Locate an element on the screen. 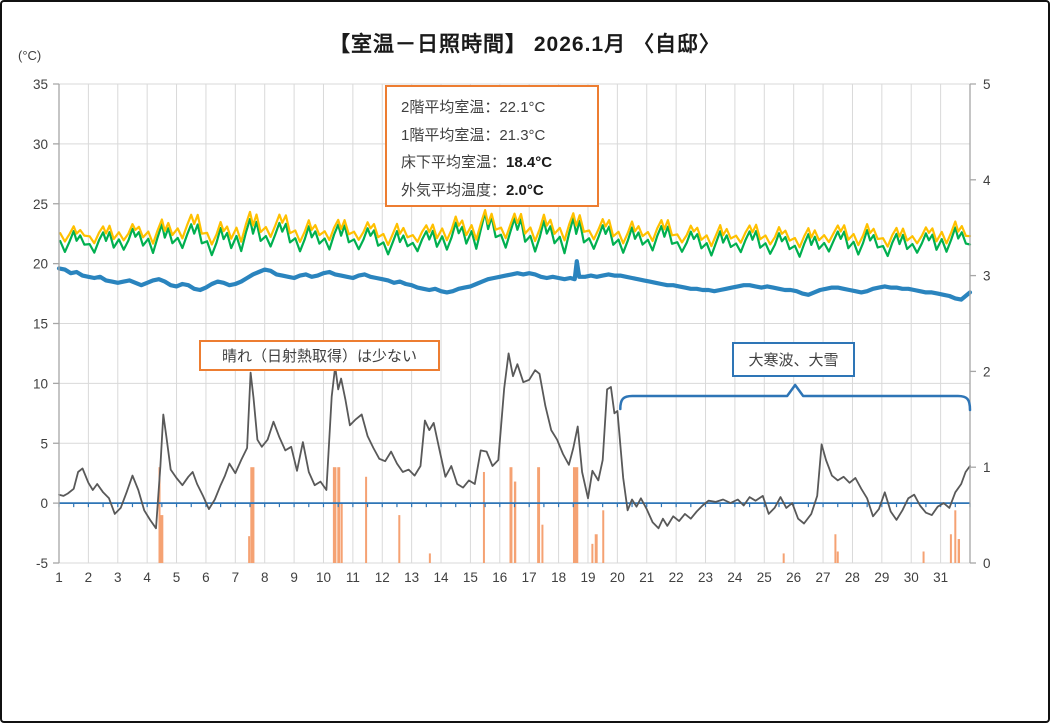 The image size is (1050, 723). series-floor1-line is located at coordinates (515, 234).